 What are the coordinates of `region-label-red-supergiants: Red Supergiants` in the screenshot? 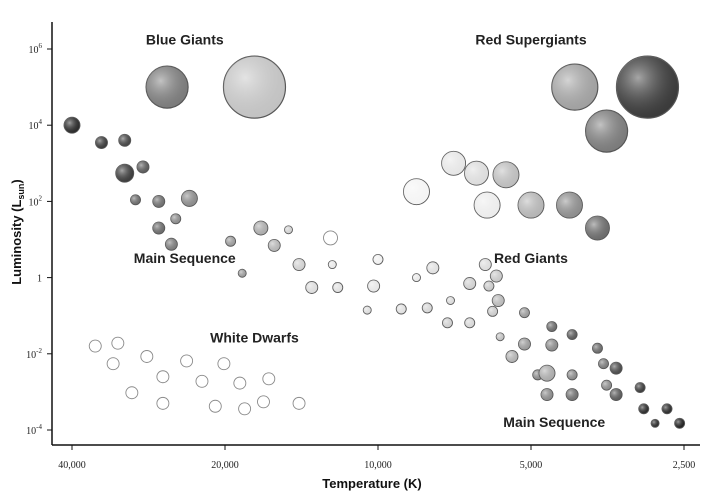 It's located at (530, 40).